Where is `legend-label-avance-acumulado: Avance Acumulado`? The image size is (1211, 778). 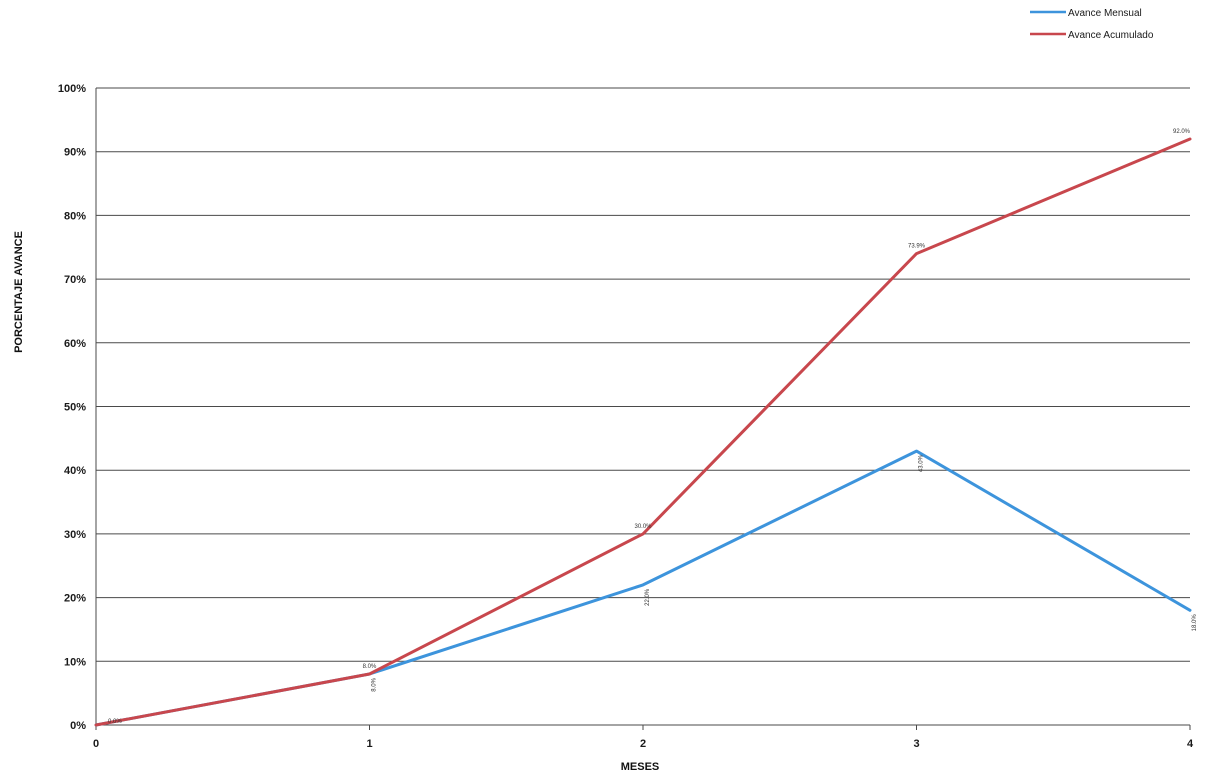
legend-label-avance-acumulado: Avance Acumulado is located at coordinates (1111, 35).